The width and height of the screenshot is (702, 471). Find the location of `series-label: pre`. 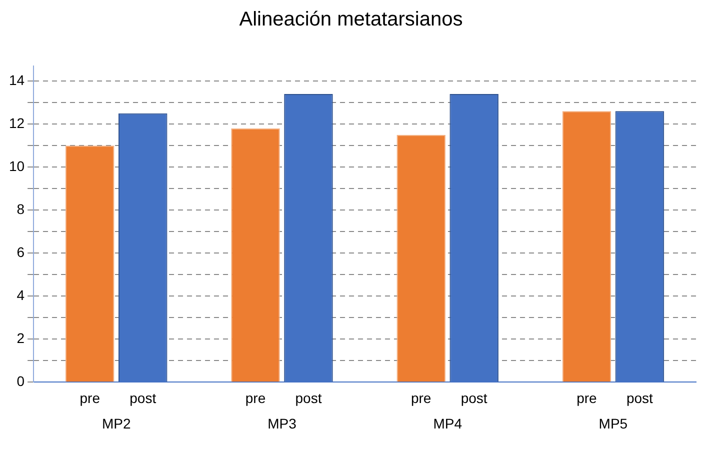

series-label: pre is located at coordinates (90, 398).